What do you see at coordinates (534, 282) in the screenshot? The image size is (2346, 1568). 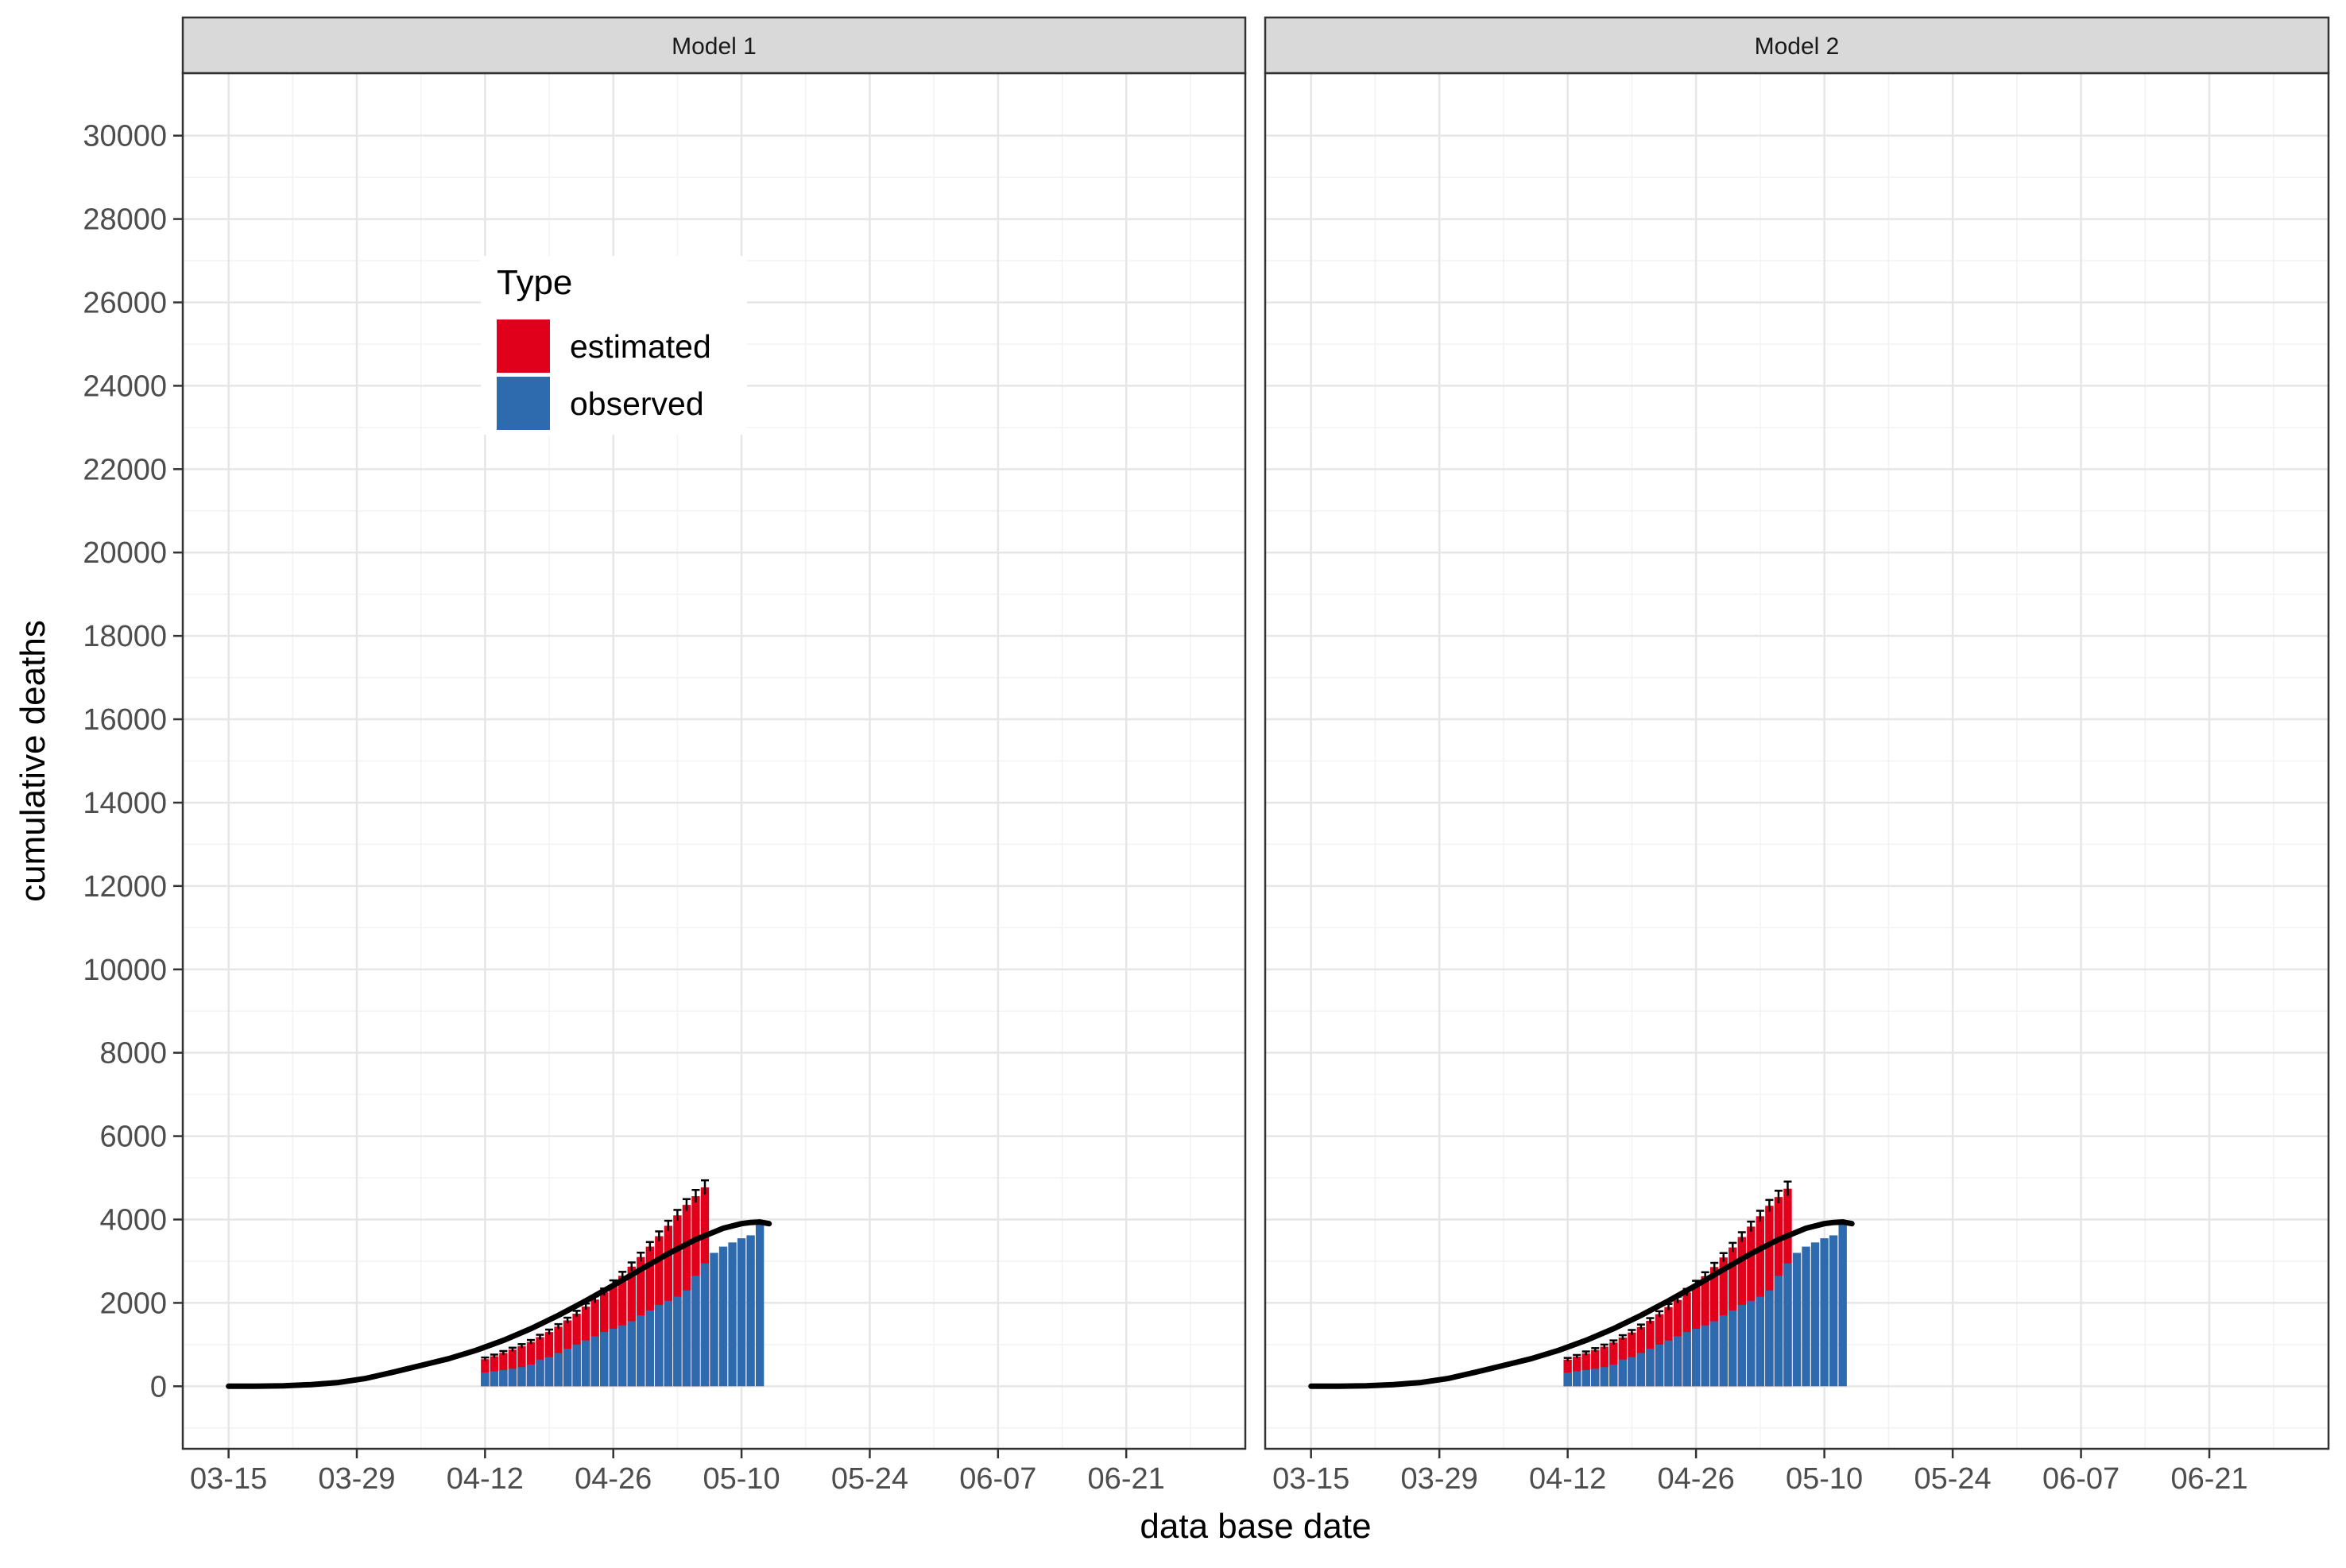 I see `legend-title: Type` at bounding box center [534, 282].